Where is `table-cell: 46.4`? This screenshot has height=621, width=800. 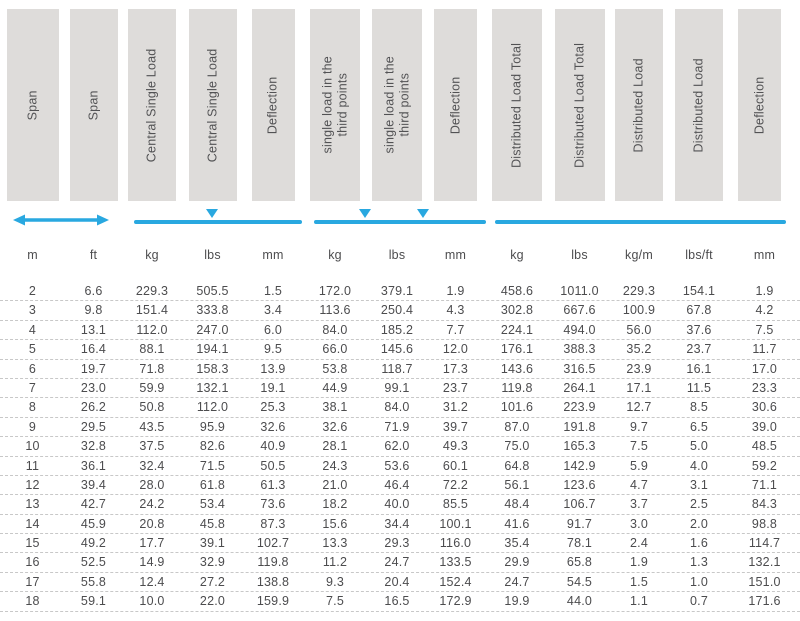
table-cell: 46.4 is located at coordinates (397, 484).